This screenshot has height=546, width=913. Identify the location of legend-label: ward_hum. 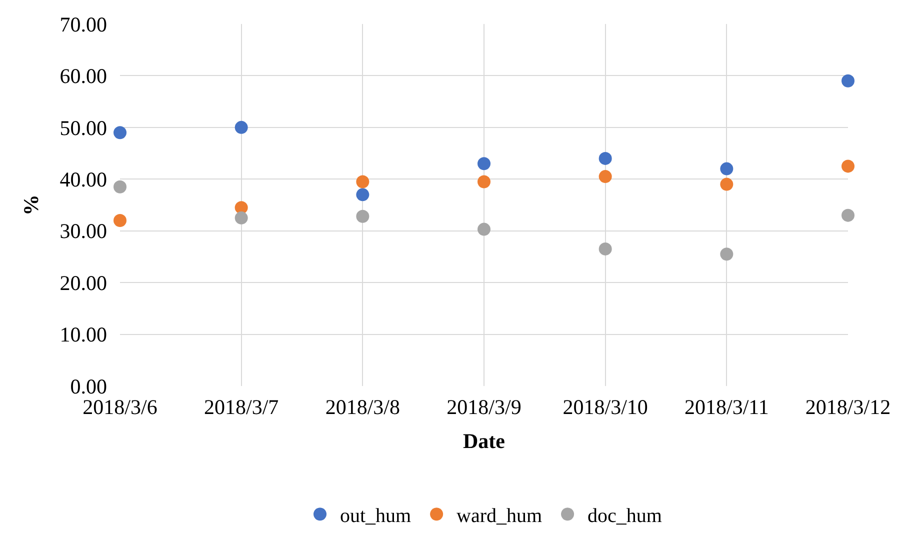
(499, 515).